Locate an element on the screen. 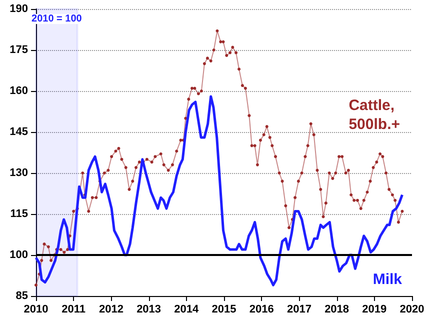 The height and width of the screenshot is (322, 430). y-tick-label: 175 is located at coordinates (19, 50).